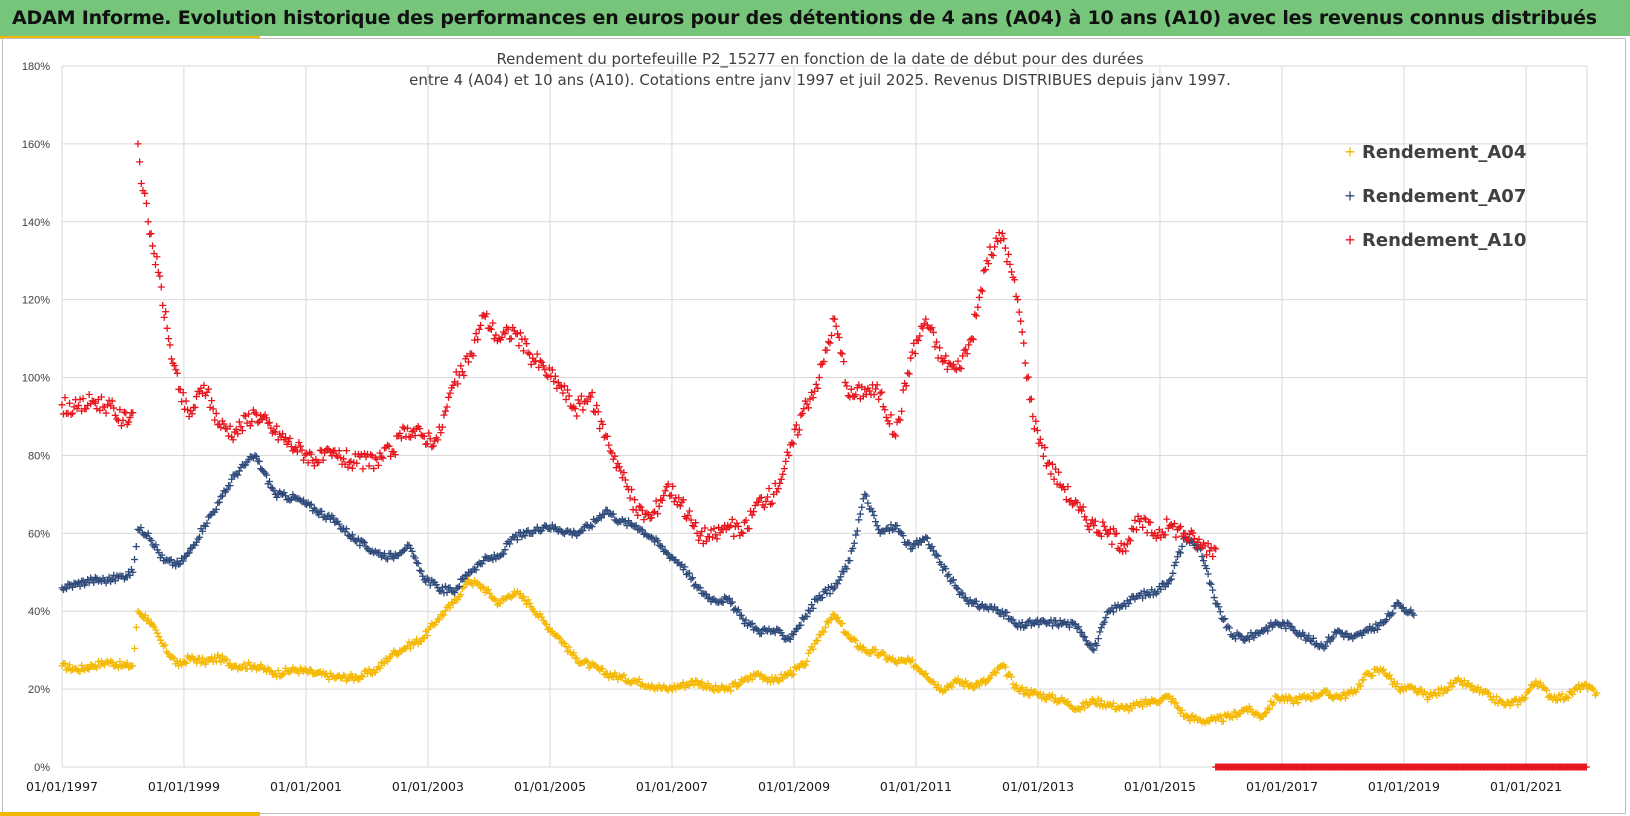 The image size is (1630, 816). What do you see at coordinates (36, 379) in the screenshot?
I see `y-tick-label: 100%` at bounding box center [36, 379].